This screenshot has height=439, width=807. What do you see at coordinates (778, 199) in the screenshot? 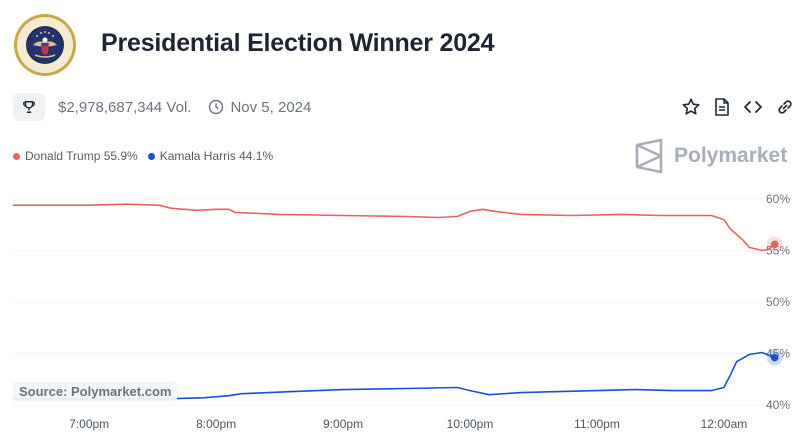
I see `y-tick-label: 60%` at bounding box center [778, 199].